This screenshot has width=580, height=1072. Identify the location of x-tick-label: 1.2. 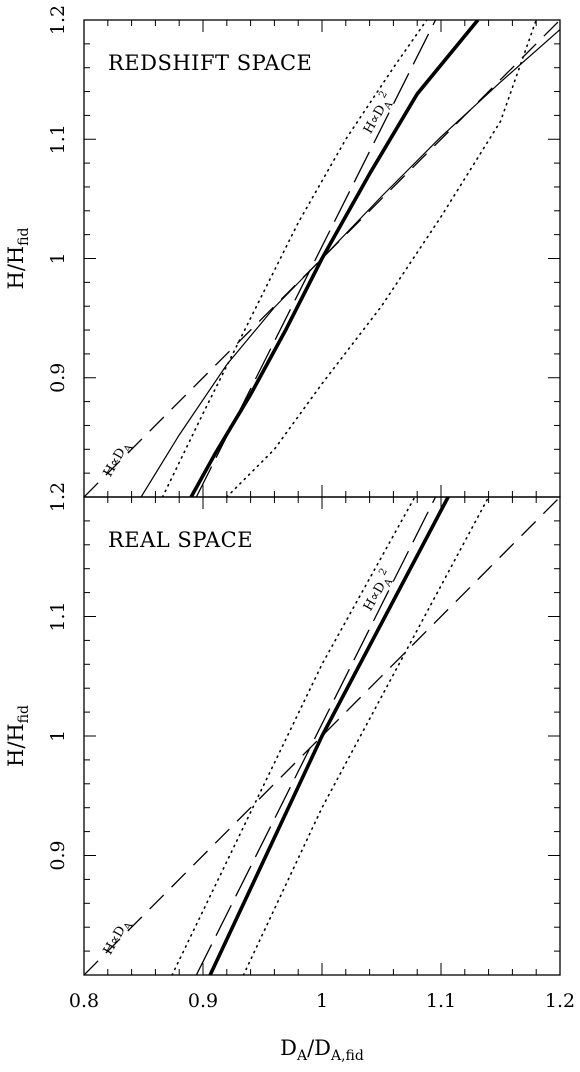
(560, 1001).